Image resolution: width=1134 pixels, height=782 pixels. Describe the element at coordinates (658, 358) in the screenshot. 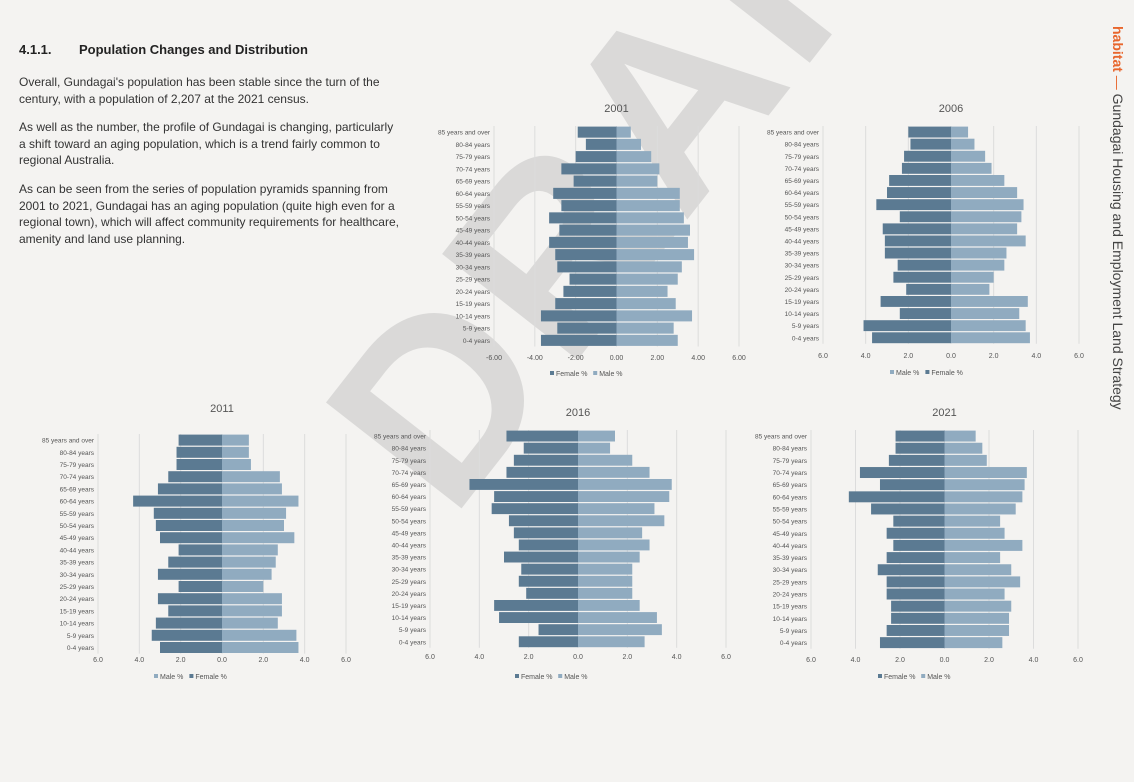

I see `x-tick-label: 2.00` at that location.